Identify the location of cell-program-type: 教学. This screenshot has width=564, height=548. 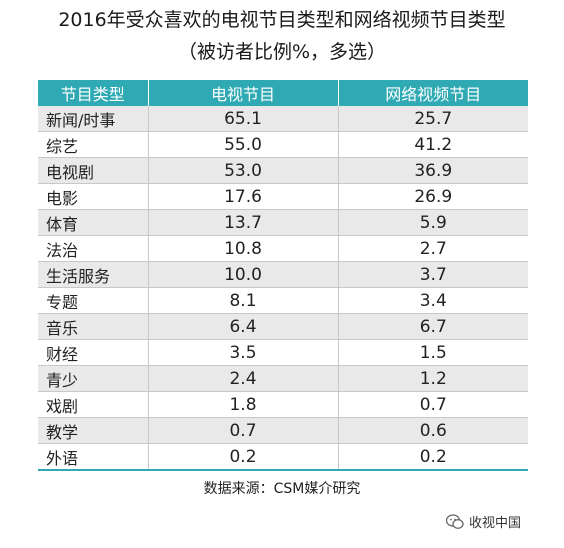
(93, 430).